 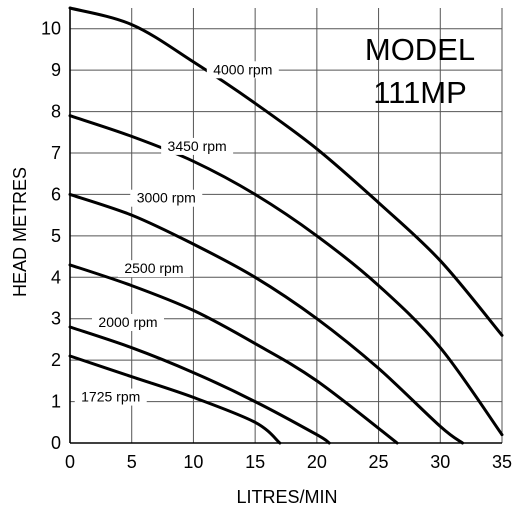 I want to click on x-tick-label: 15, so click(x=255, y=462).